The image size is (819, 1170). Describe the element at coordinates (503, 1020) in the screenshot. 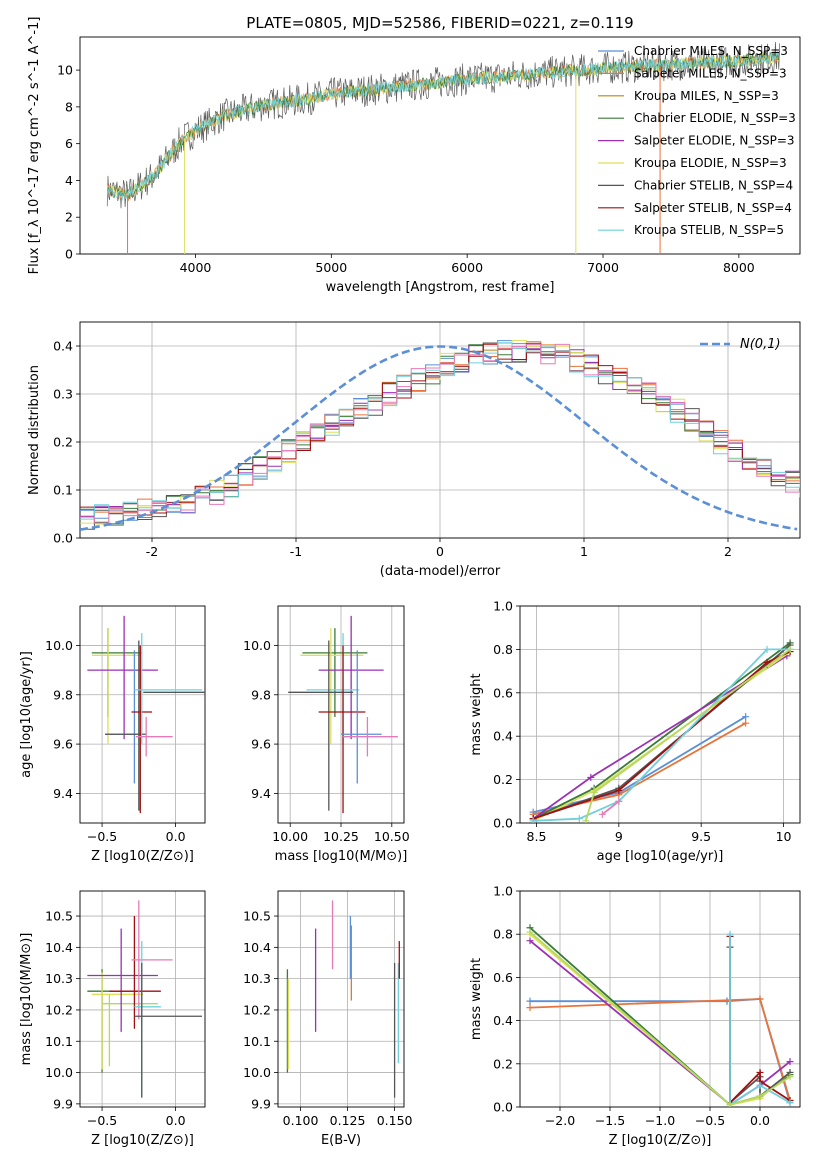

I see `y-tick-label: 0.4` at that location.